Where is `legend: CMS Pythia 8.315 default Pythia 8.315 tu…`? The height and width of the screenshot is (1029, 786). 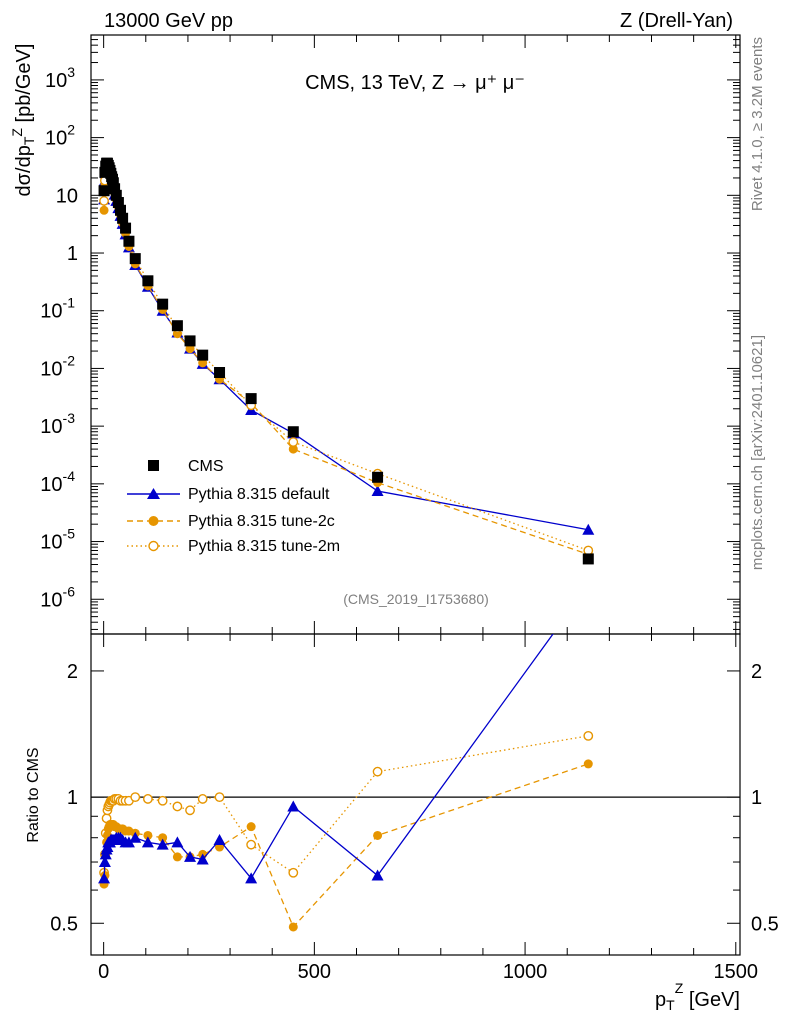 legend: CMS Pythia 8.315 default Pythia 8.315 tu… is located at coordinates (233, 506).